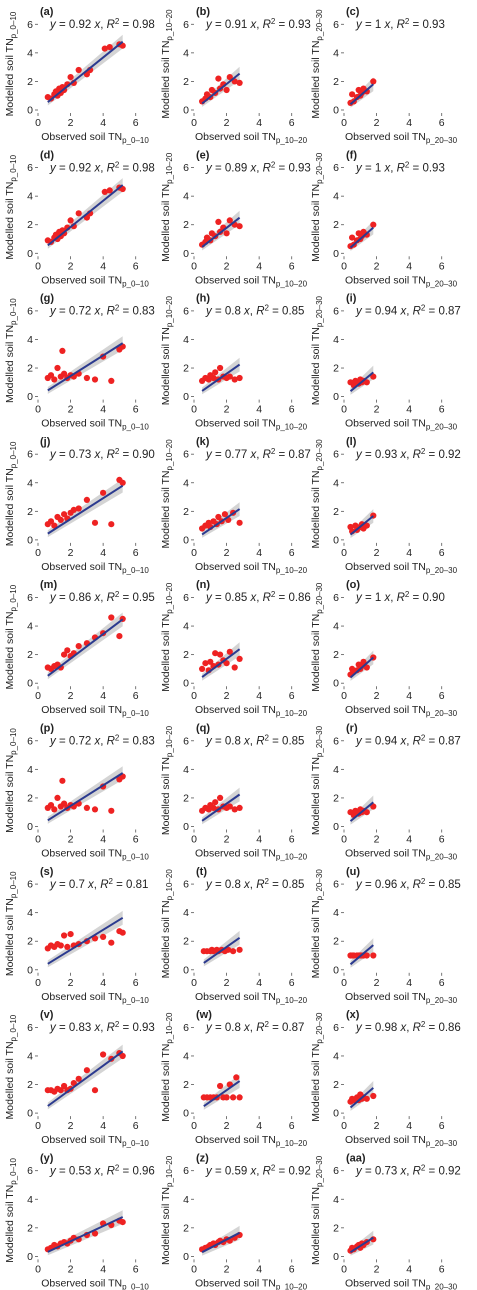  Describe the element at coordinates (102, 741) in the screenshot. I see `regression-equation: y = 0.72 x, R2 = 0.83` at that location.